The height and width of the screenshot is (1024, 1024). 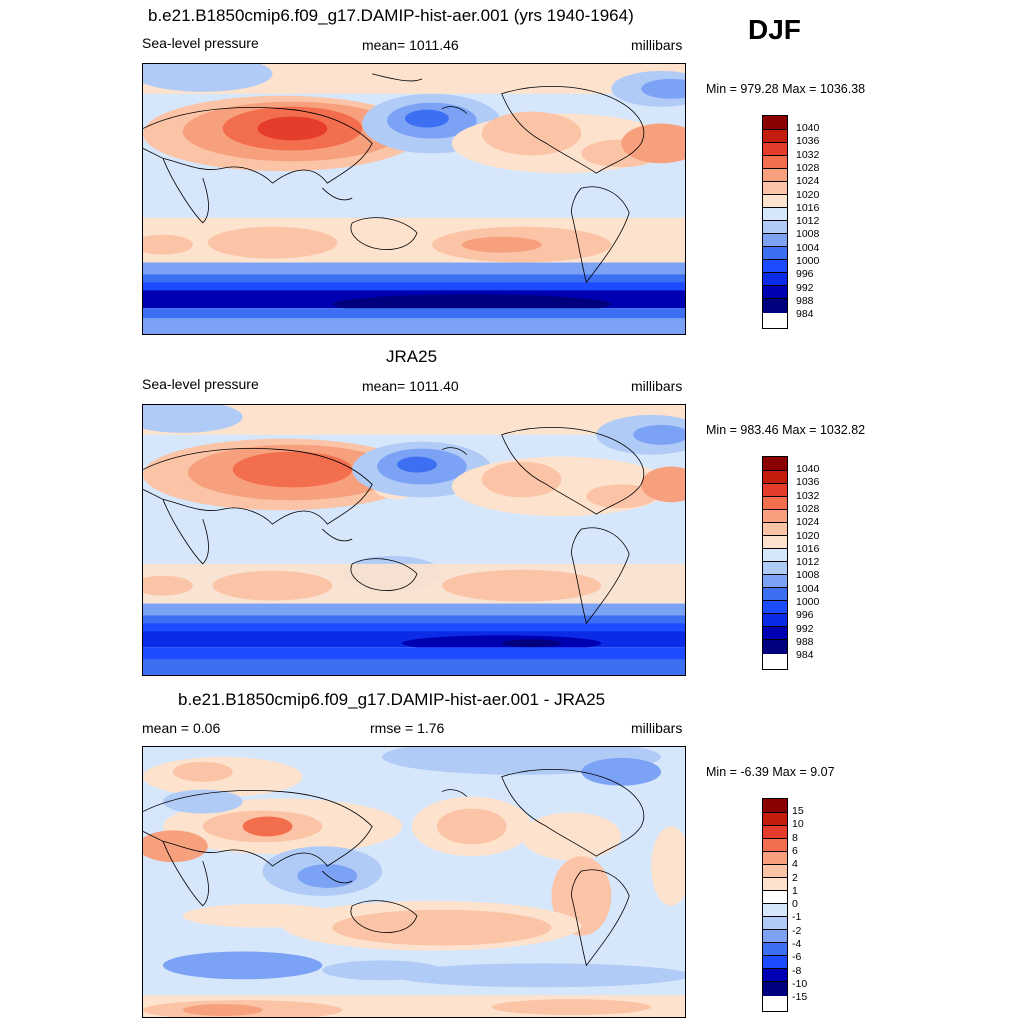 What do you see at coordinates (795, 850) in the screenshot?
I see `colorbar-tick-label: 6` at bounding box center [795, 850].